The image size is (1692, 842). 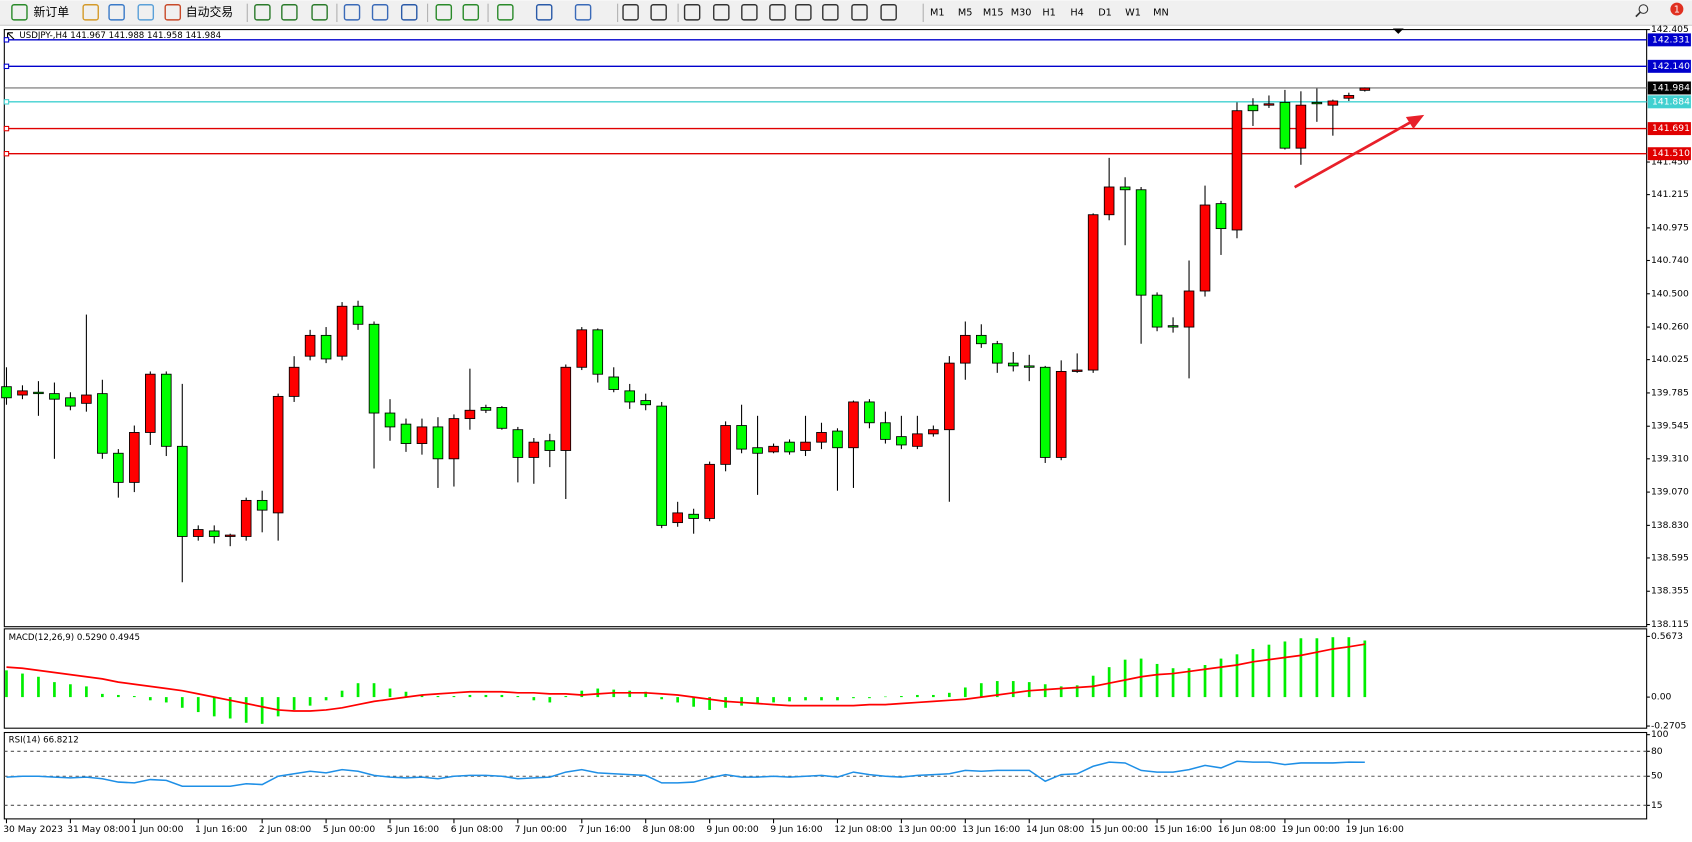 I want to click on auto-trading-button: 自动交易, so click(x=209, y=12).